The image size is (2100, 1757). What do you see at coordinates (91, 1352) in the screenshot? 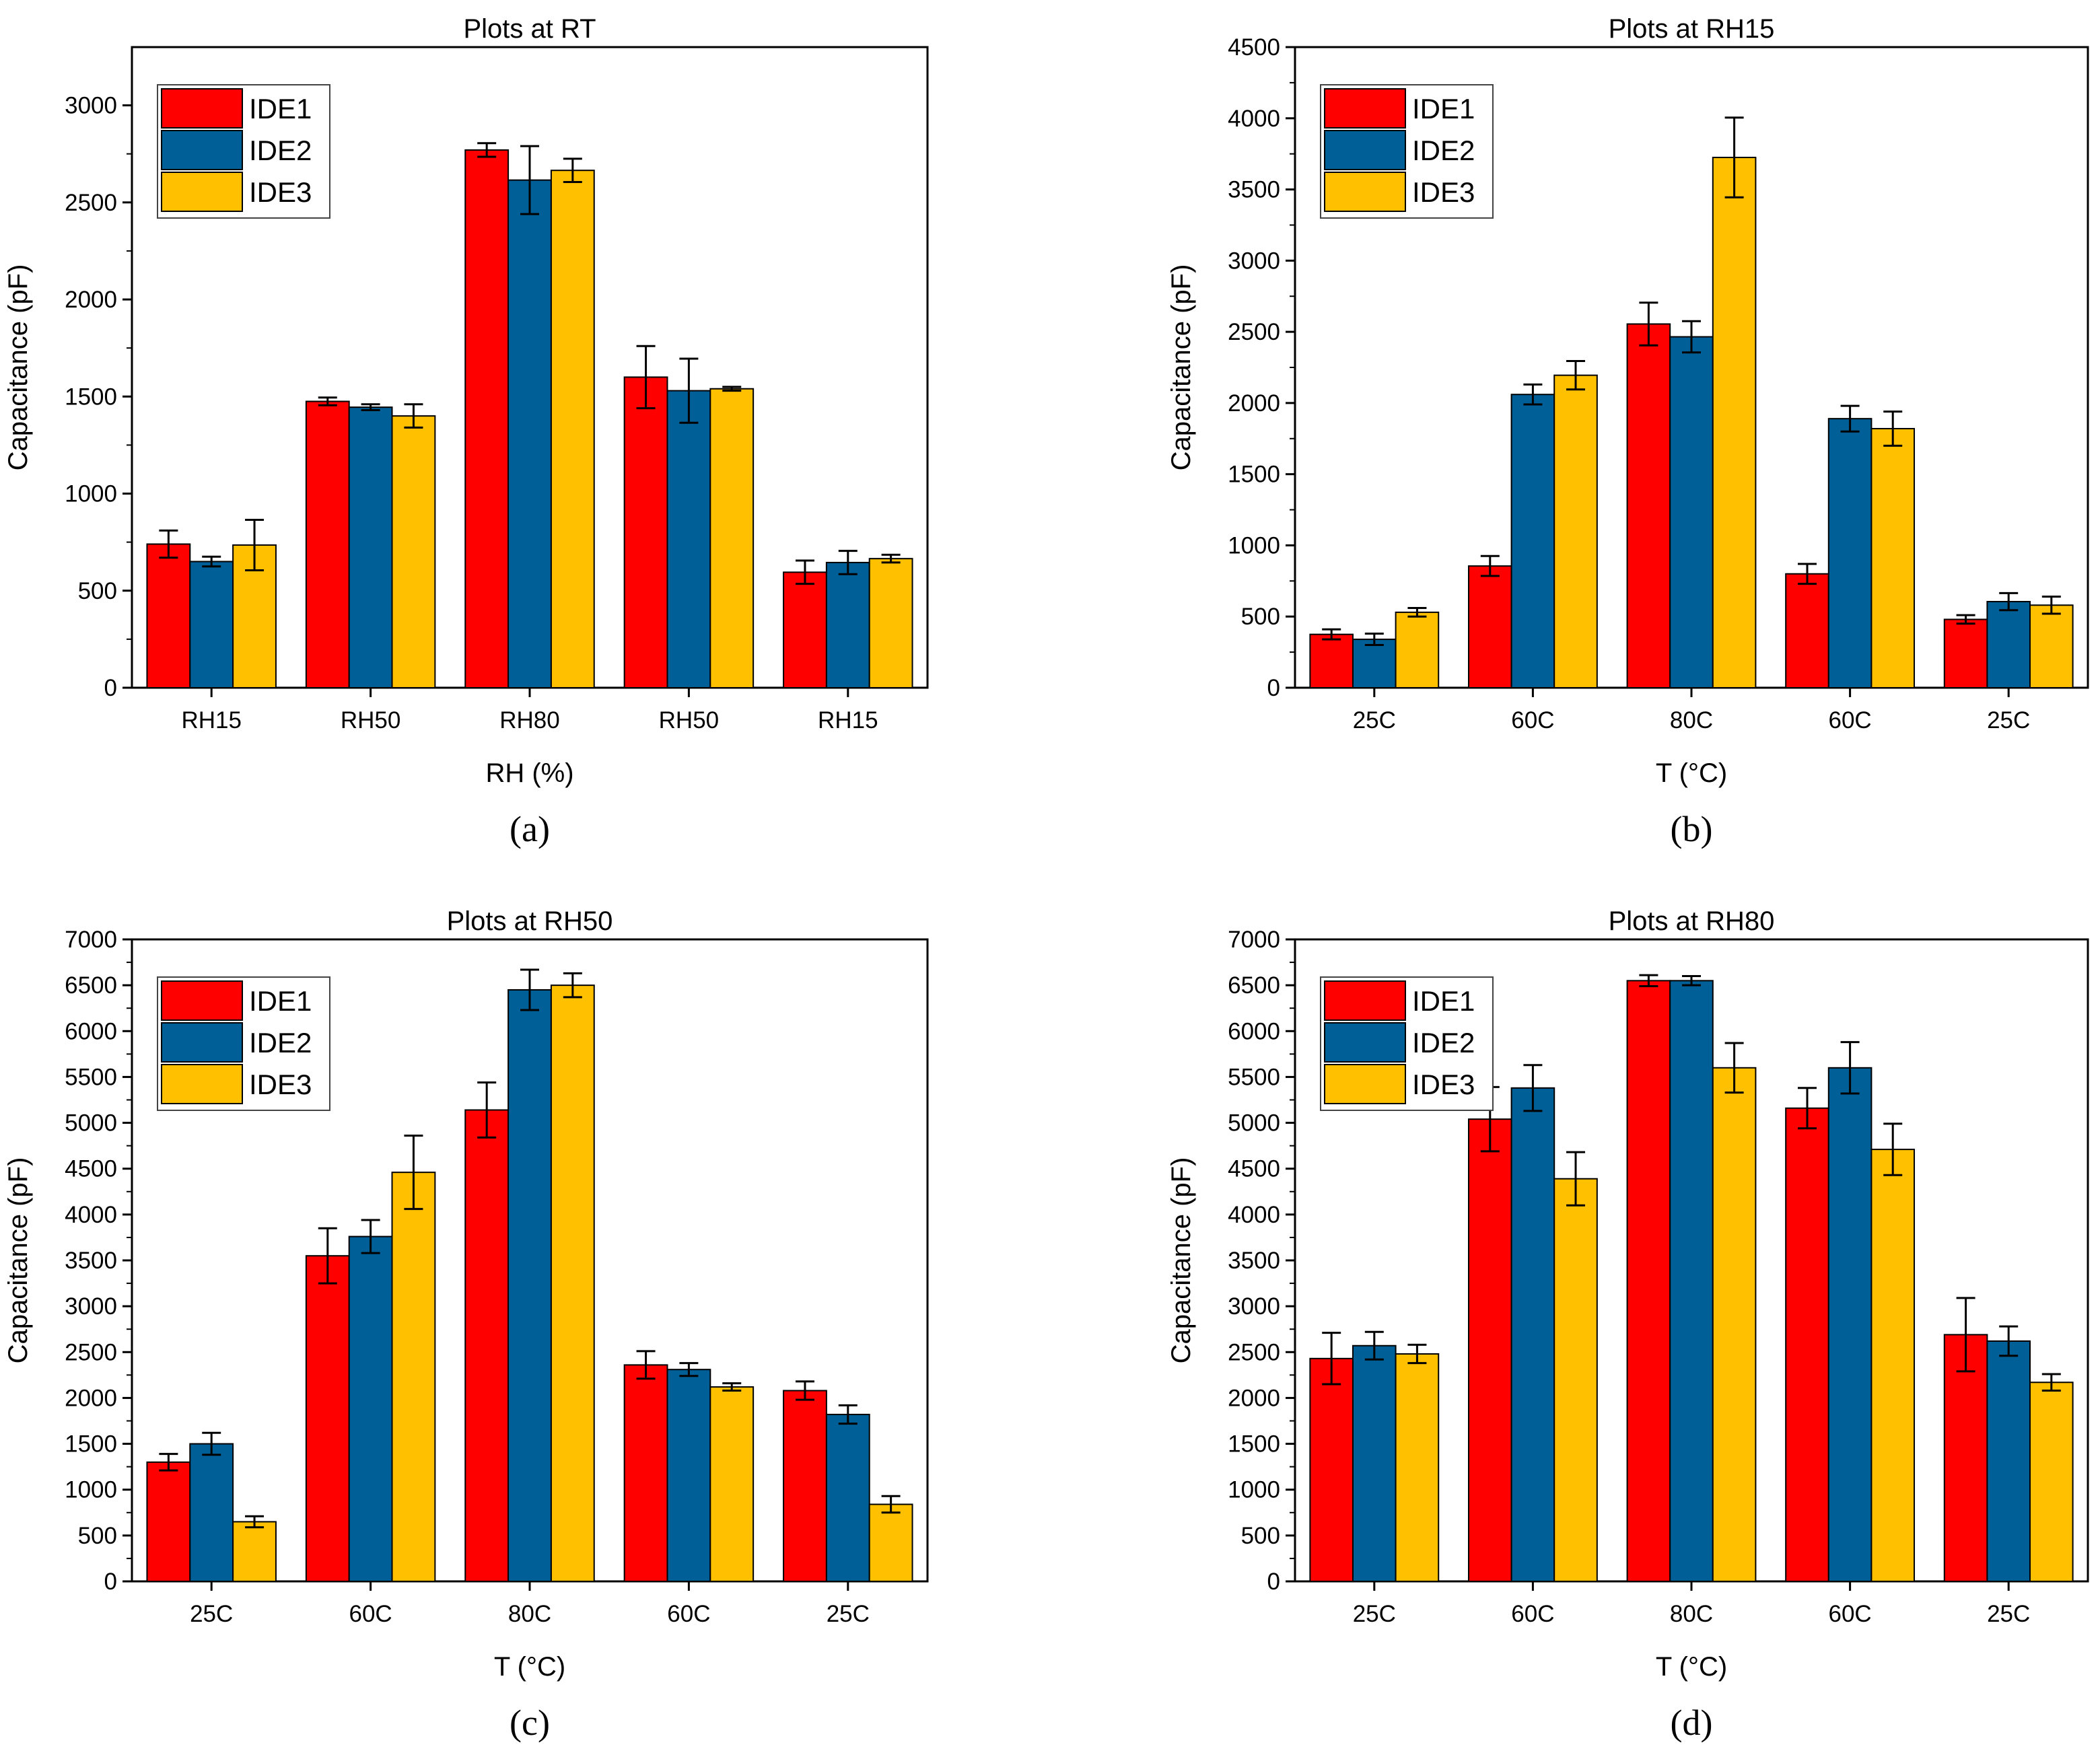
I see `y-tick-label: 2500` at bounding box center [91, 1352].